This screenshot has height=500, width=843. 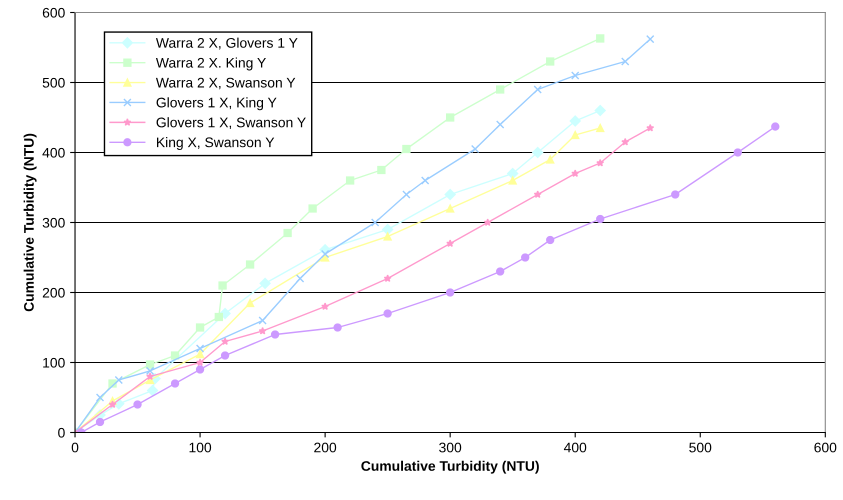 What do you see at coordinates (227, 44) in the screenshot?
I see `legend-label: Warra 2 X, Glovers 1 Y` at bounding box center [227, 44].